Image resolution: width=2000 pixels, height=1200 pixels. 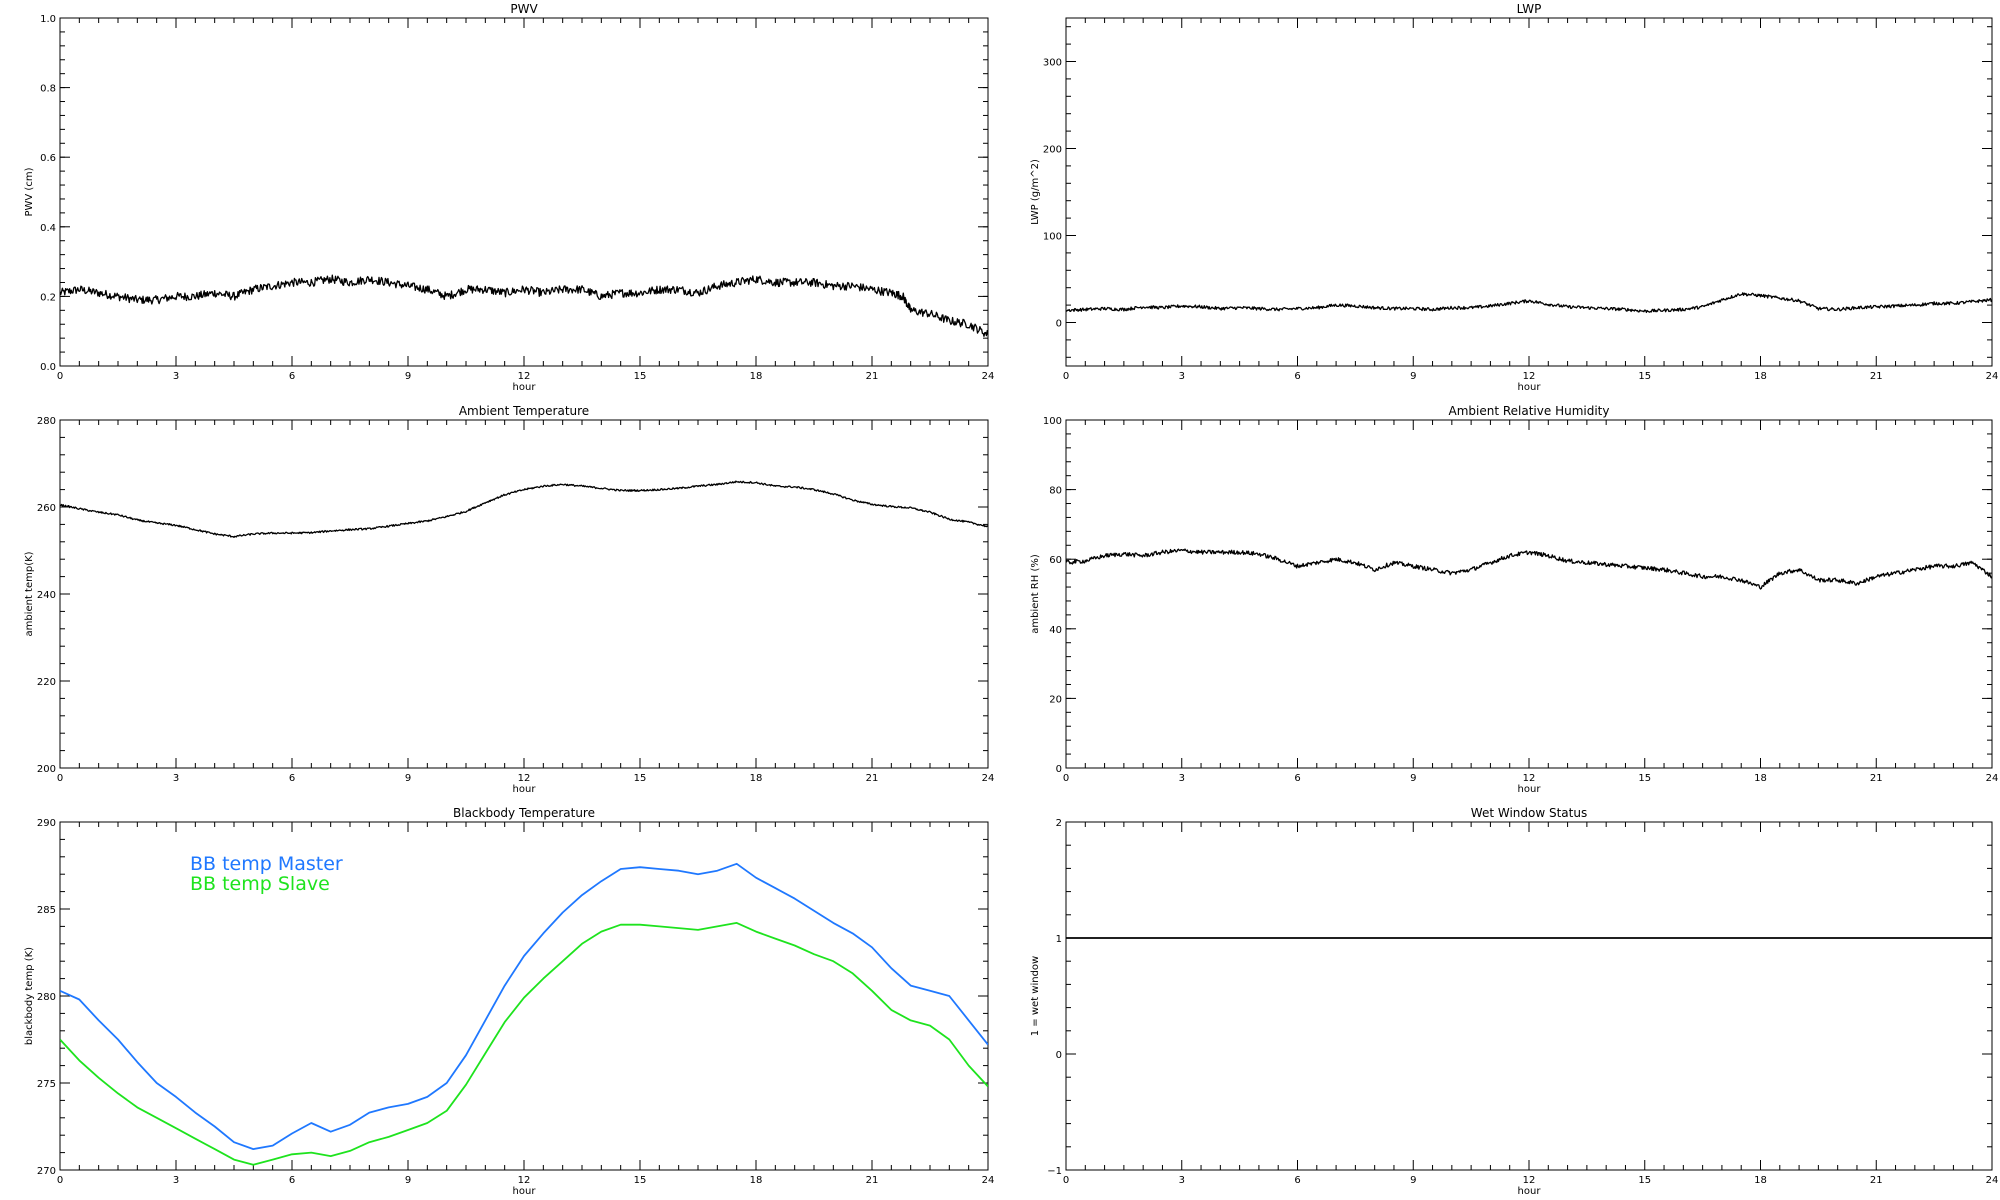 What do you see at coordinates (46, 508) in the screenshot?
I see `y-tick-label: 260` at bounding box center [46, 508].